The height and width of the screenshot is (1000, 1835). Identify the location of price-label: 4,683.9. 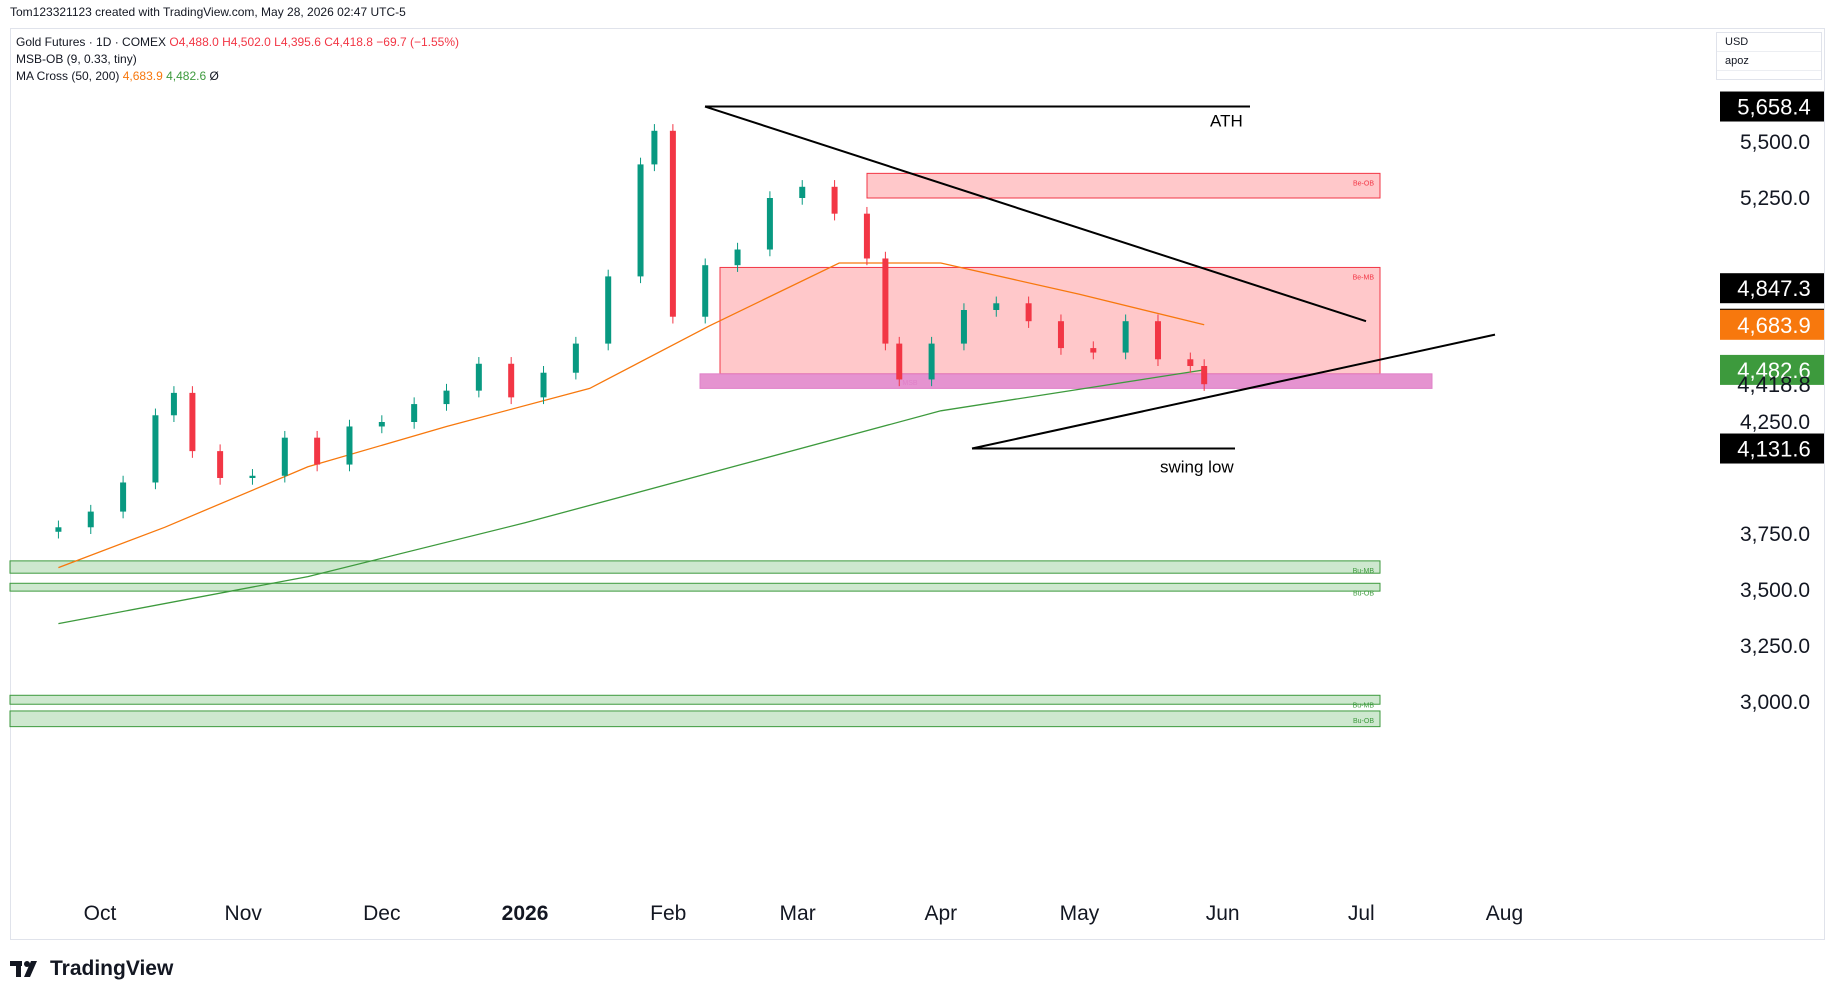
(1773, 325).